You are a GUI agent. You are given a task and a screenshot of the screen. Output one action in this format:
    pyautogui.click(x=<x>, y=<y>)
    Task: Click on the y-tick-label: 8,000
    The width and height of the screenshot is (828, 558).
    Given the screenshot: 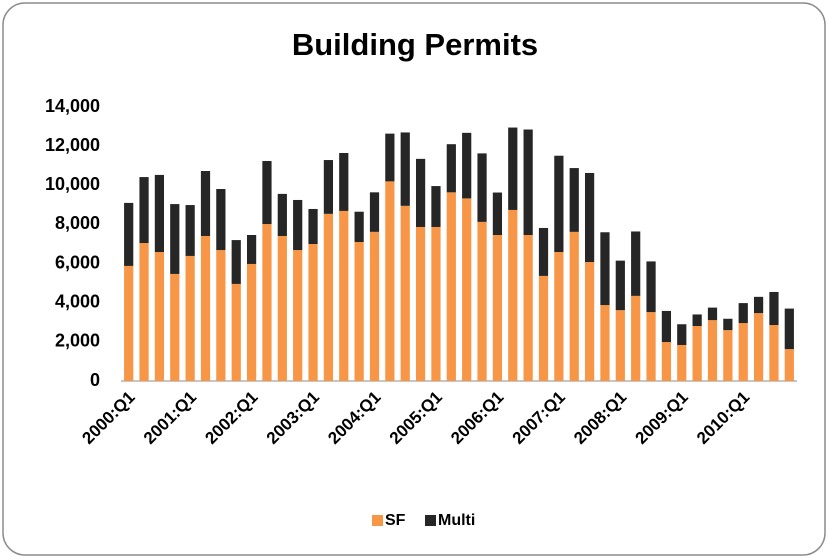 What is the action you would take?
    pyautogui.click(x=77, y=223)
    